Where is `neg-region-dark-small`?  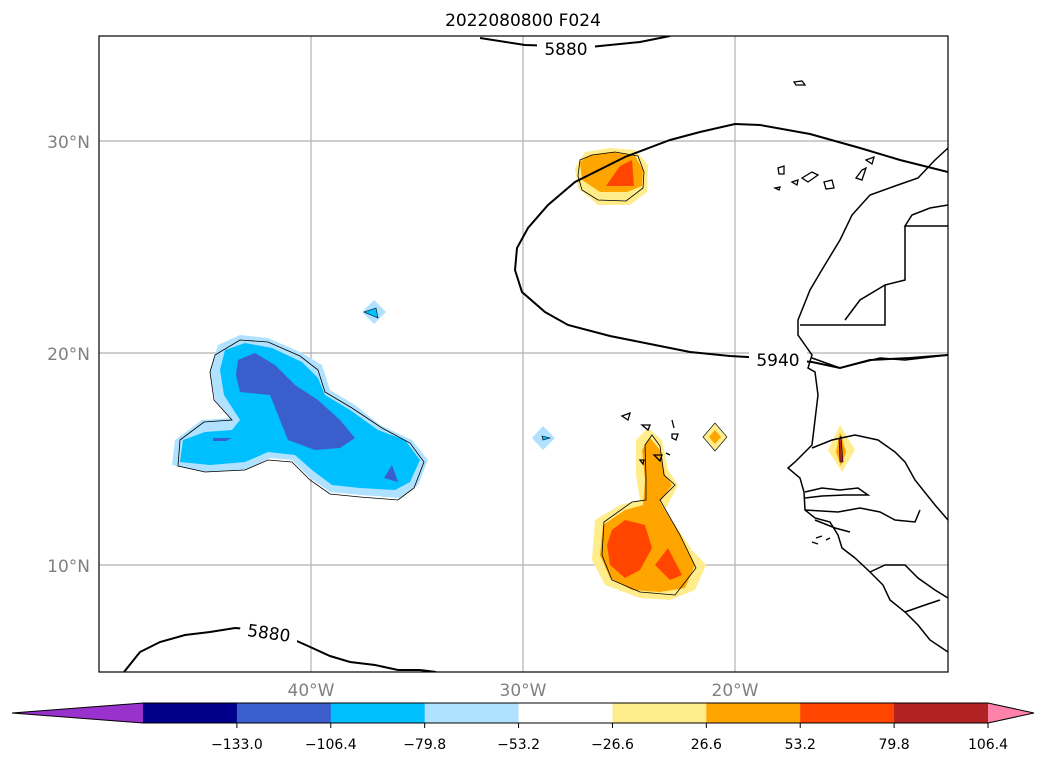
neg-region-dark-small is located at coordinates (391, 473).